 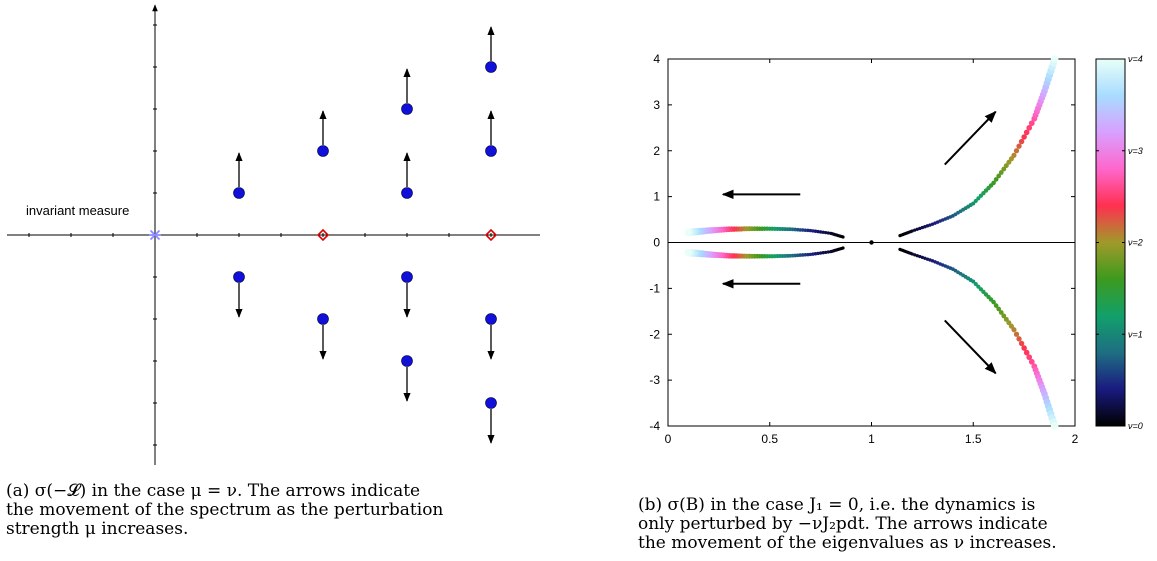 What do you see at coordinates (1135, 59) in the screenshot?
I see `colorbar-tick-label: ν=4` at bounding box center [1135, 59].